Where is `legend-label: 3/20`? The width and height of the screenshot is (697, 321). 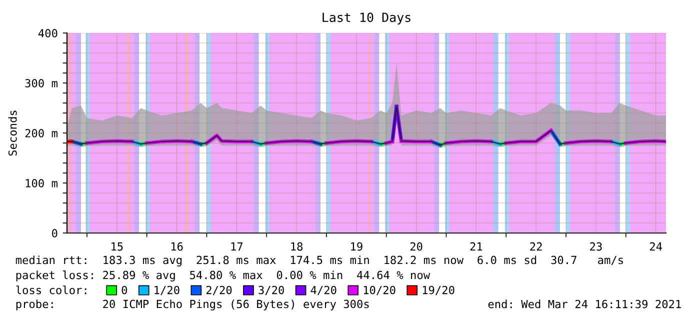
legend-label: 3/20 is located at coordinates (271, 291).